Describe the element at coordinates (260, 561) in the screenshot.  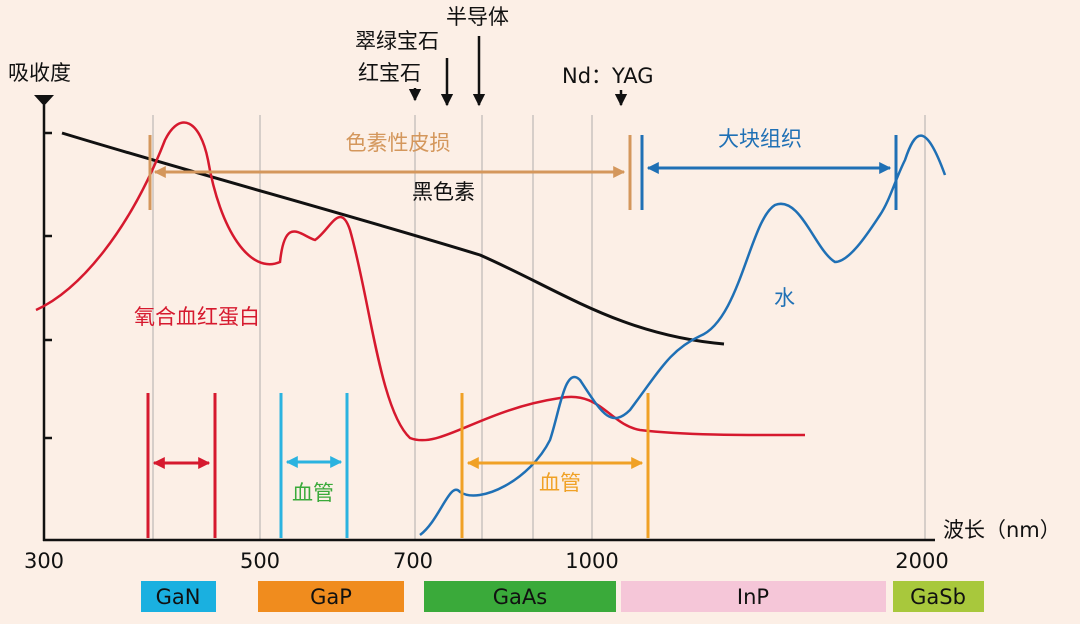
I see `x-tick-label: 500` at that location.